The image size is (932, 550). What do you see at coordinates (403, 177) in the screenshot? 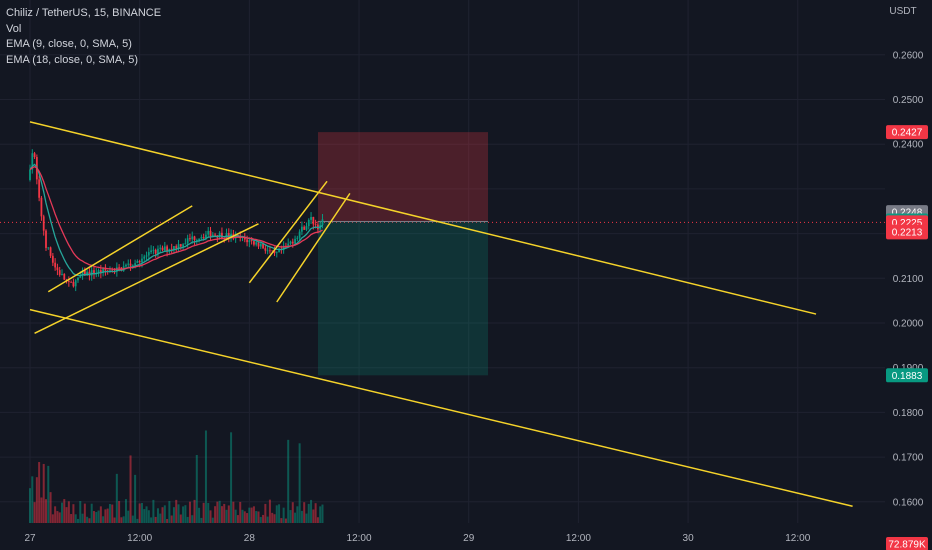
I see `stop-loss-zone` at bounding box center [403, 177].